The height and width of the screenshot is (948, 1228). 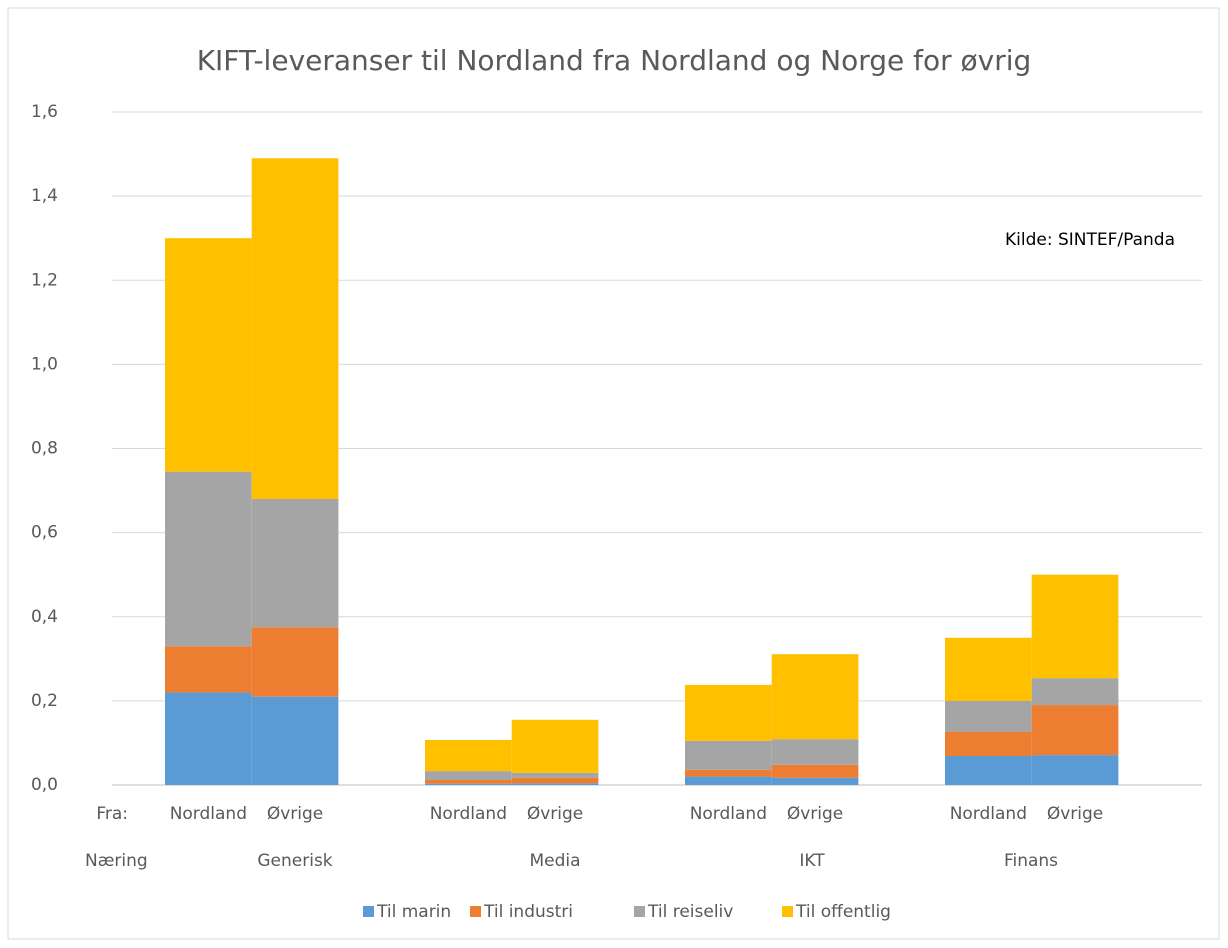 What do you see at coordinates (294, 861) in the screenshot?
I see `group-label: Generisk` at bounding box center [294, 861].